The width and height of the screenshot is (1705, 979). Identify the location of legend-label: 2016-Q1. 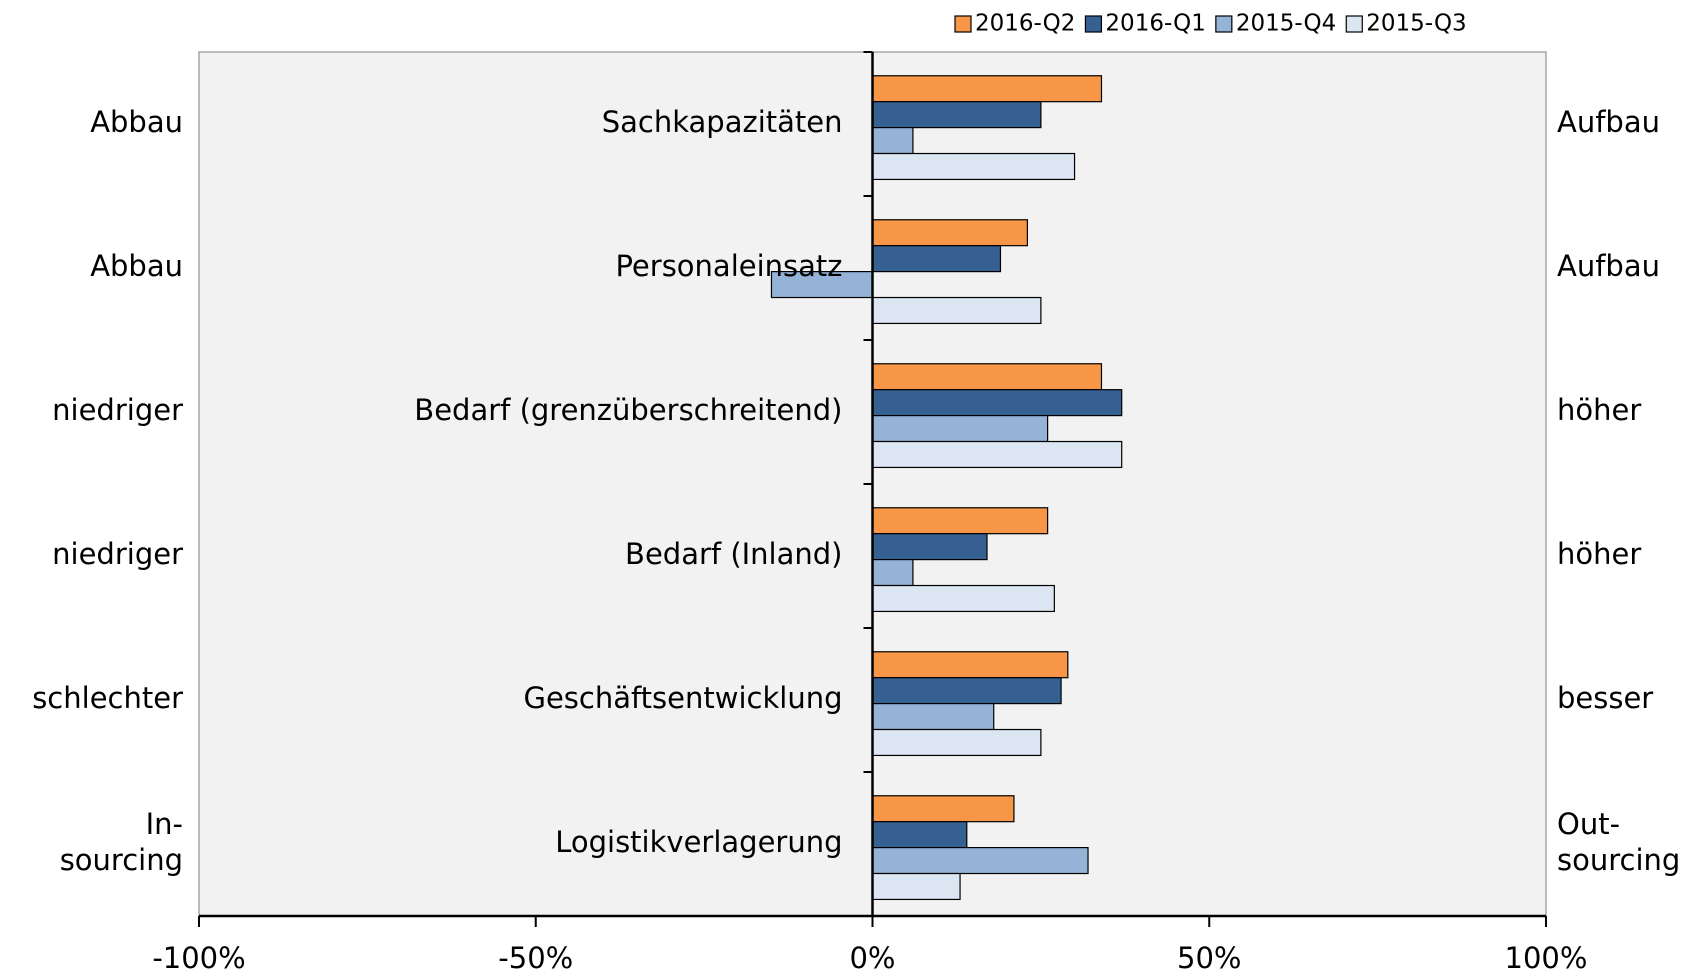
(1155, 24).